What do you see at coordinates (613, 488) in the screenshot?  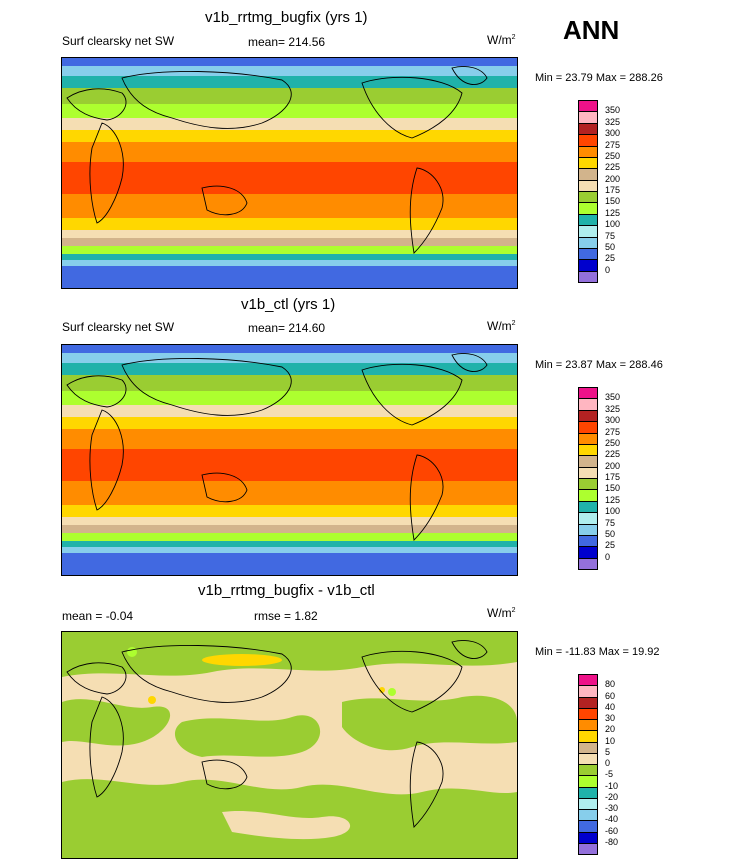 I see `panel2-colorbar-level-label: 150` at bounding box center [613, 488].